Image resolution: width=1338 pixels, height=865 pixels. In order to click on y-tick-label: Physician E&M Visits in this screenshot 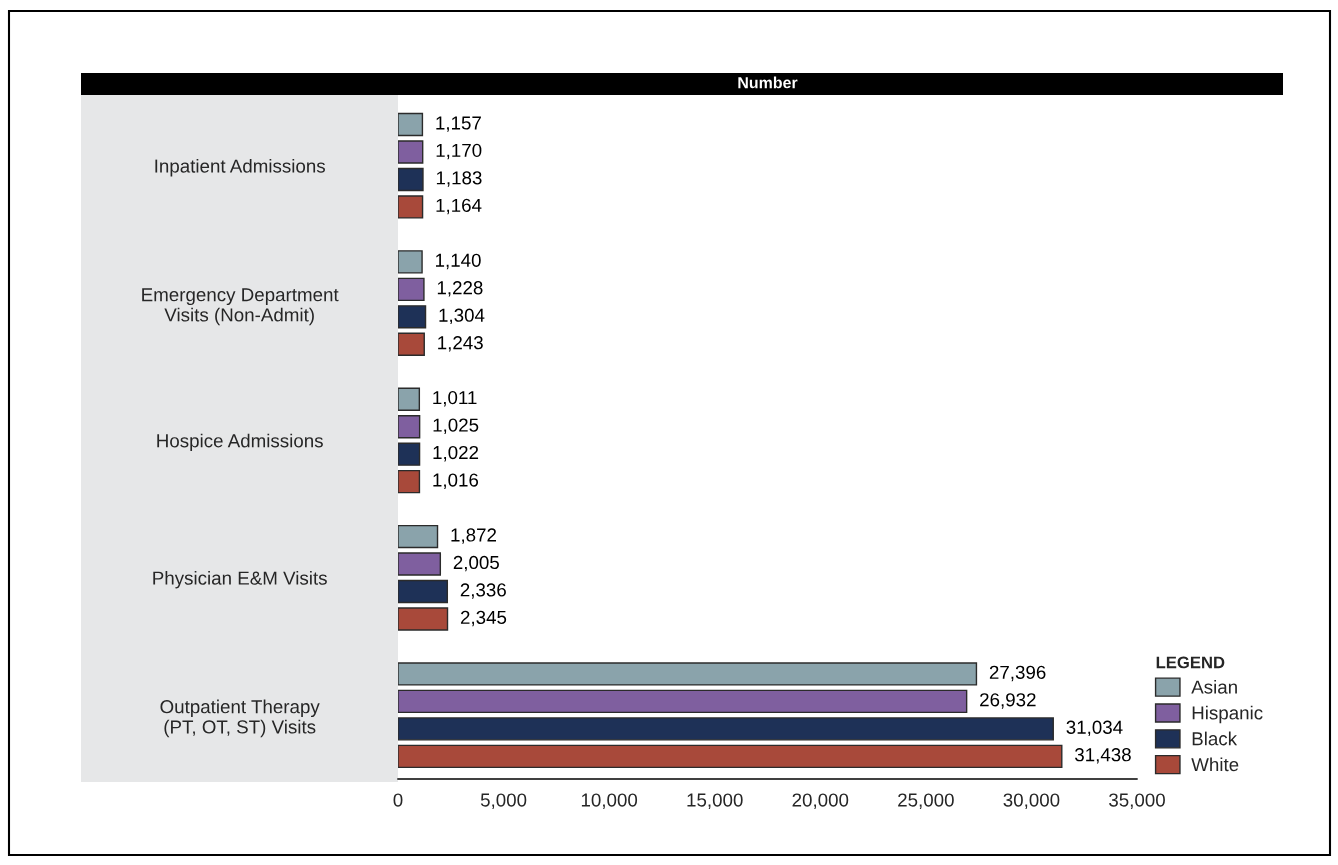, I will do `click(240, 579)`.